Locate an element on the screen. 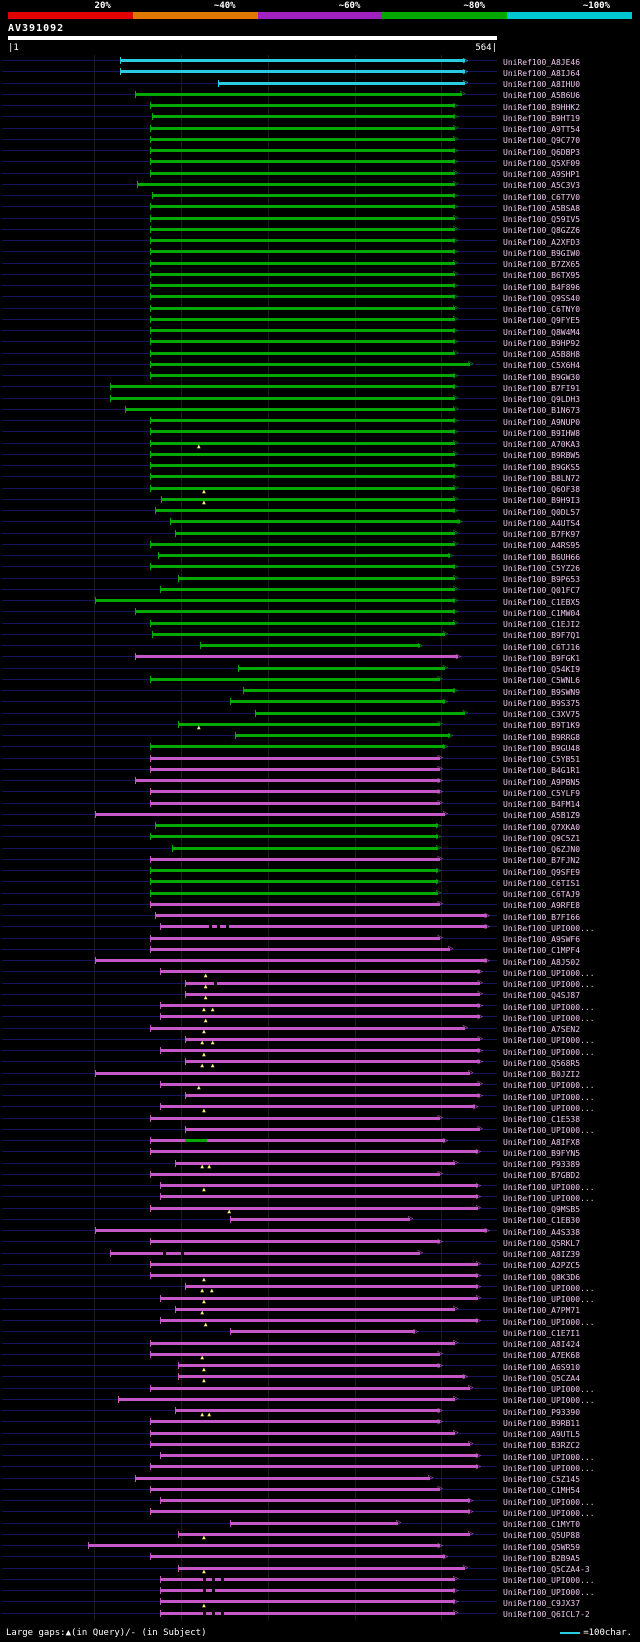 The width and height of the screenshot is (640, 1642). hit-label: UniRef100_Q8W4M4 is located at coordinates (542, 332).